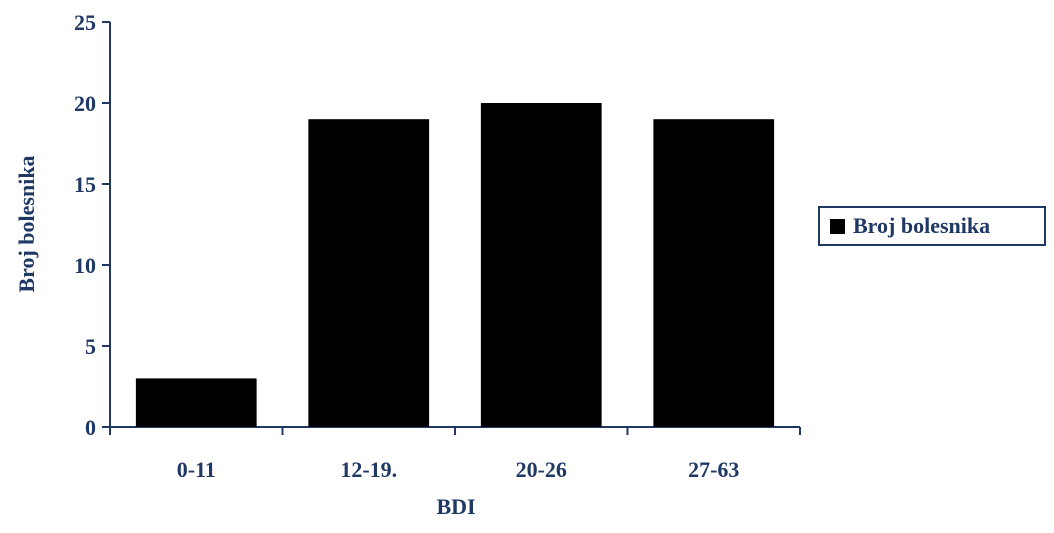  Describe the element at coordinates (85, 22) in the screenshot. I see `y-tick-label: 25` at that location.